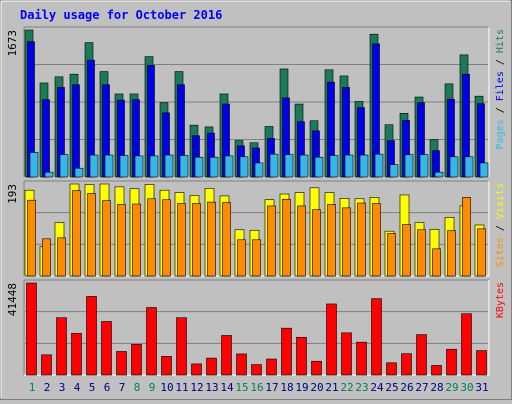 Image resolution: width=512 pixels, height=404 pixels. Describe the element at coordinates (301, 387) in the screenshot. I see `x-tick-label-day-19: 19` at that location.